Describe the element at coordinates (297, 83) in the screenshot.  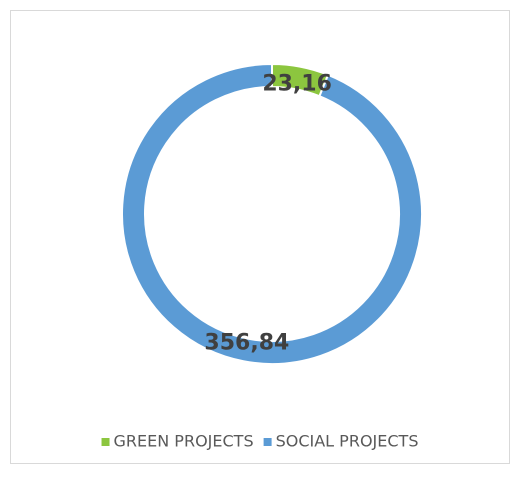
I see `data-label: 23,16` at that location.